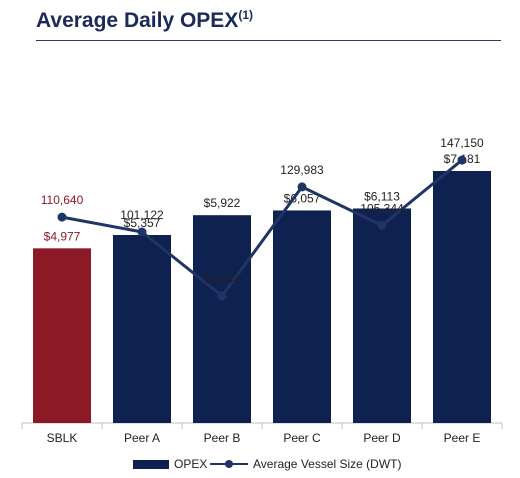 The width and height of the screenshot is (520, 478). What do you see at coordinates (137, 20) in the screenshot?
I see `chart-title-text: Average Daily OPEX` at bounding box center [137, 20].